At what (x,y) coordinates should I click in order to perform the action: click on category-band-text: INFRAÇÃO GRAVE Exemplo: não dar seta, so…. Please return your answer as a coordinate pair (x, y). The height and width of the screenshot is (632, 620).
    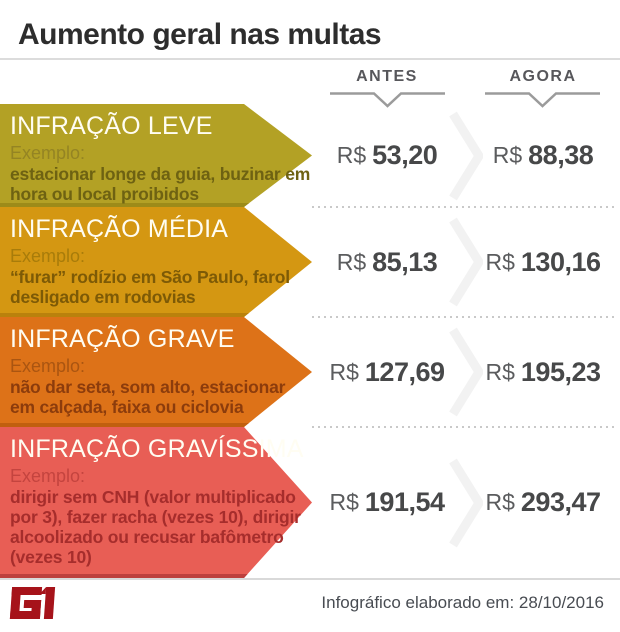
    Looking at the image, I should click on (161, 371).